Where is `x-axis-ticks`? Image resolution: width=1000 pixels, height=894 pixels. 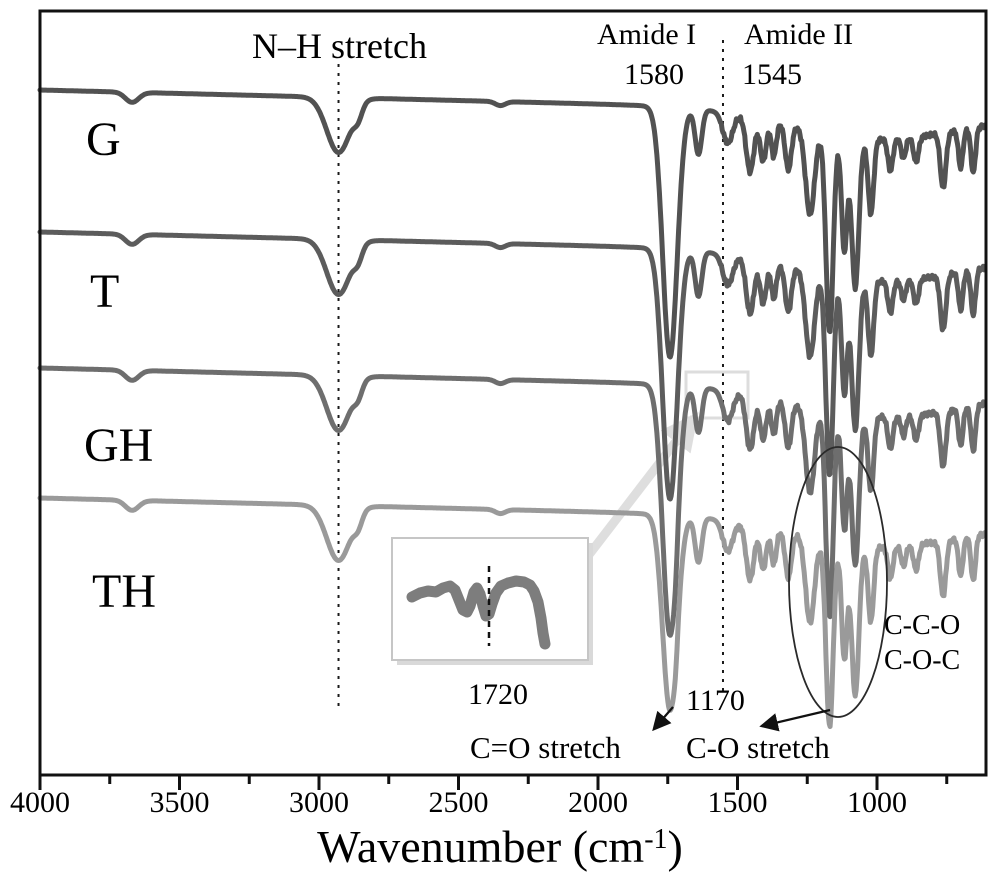
x-axis-ticks is located at coordinates (493, 782).